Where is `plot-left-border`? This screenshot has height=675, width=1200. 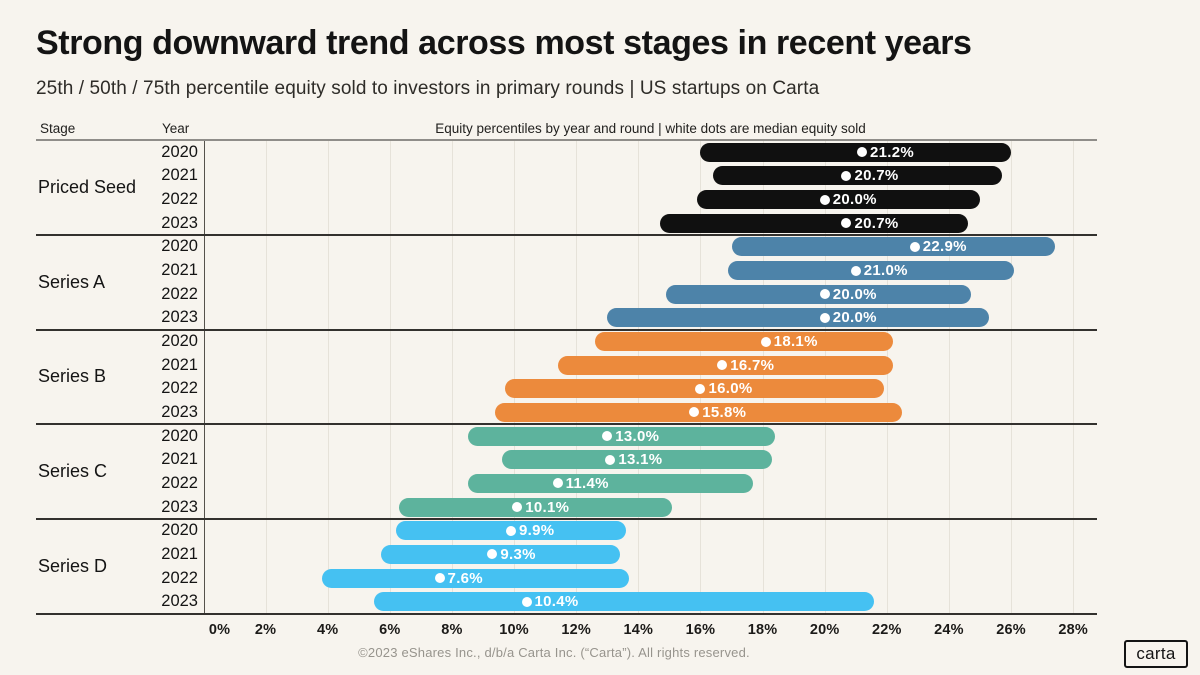 plot-left-border is located at coordinates (204, 377).